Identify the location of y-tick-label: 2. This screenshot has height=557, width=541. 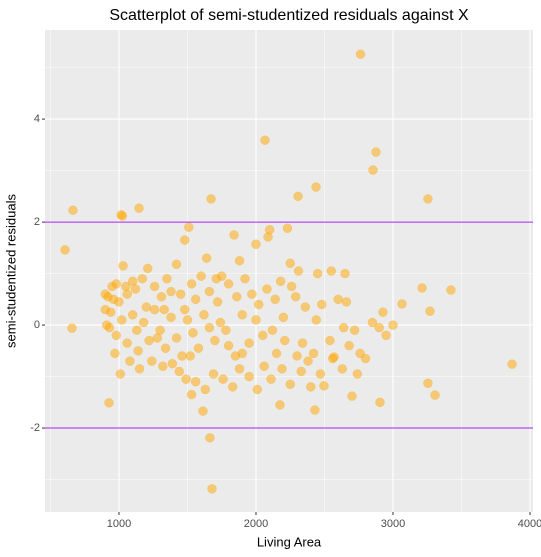
(37, 222).